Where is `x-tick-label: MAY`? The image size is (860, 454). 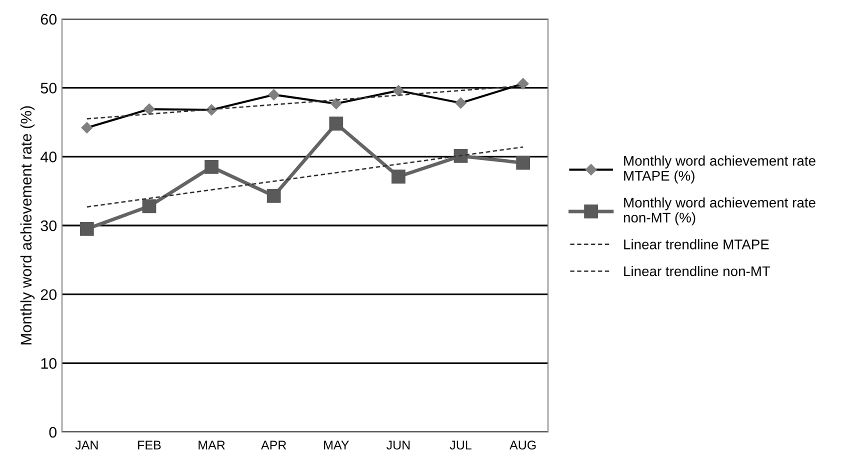
x-tick-label: MAY is located at coordinates (336, 445).